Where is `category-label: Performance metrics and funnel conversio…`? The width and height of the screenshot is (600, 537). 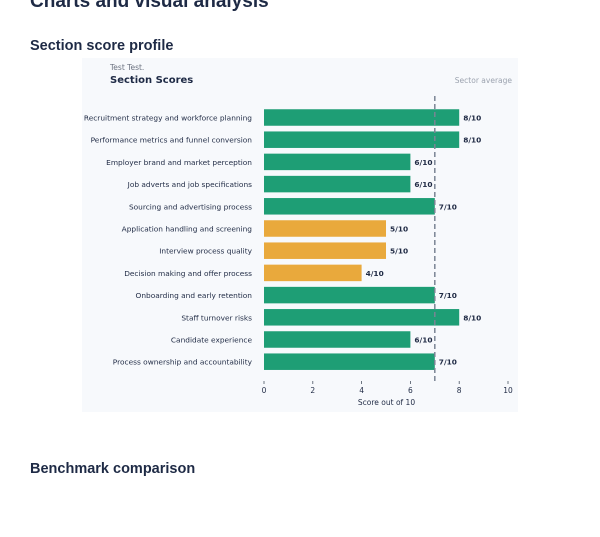 category-label: Performance metrics and funnel conversio… is located at coordinates (172, 140).